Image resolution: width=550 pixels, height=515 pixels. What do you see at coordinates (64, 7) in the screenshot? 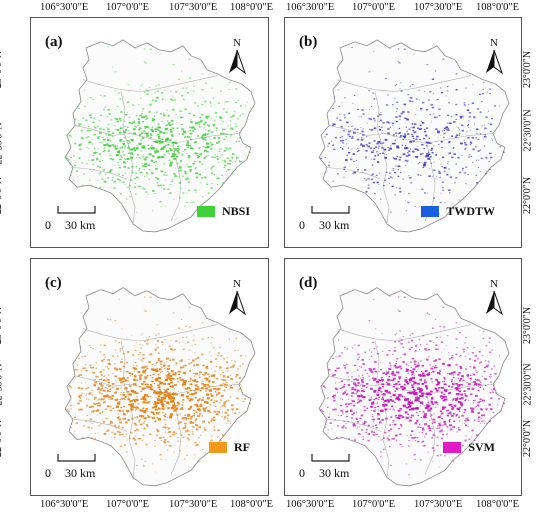
I see `top-lon-tick-1: 106°30'0"E` at bounding box center [64, 7].